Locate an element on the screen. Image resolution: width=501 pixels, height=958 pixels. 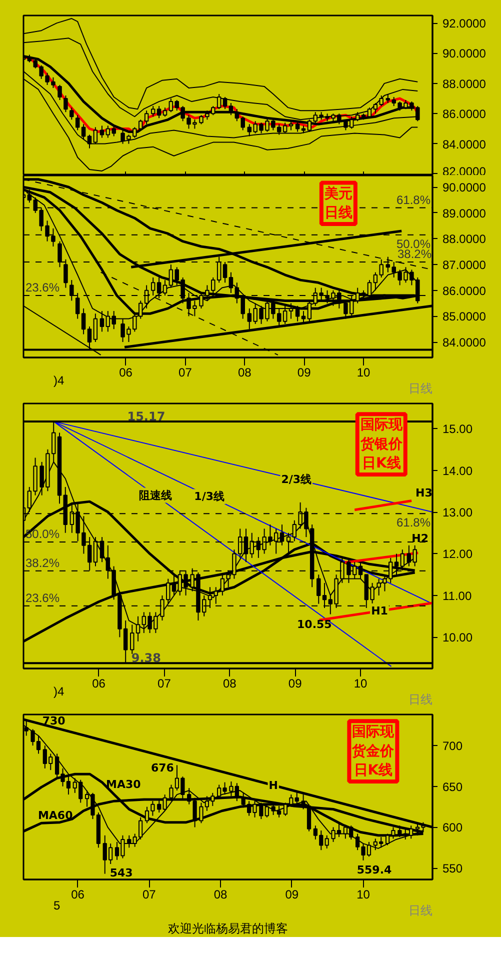
y-tick-label: 85.0000 is located at coordinates (464, 317).